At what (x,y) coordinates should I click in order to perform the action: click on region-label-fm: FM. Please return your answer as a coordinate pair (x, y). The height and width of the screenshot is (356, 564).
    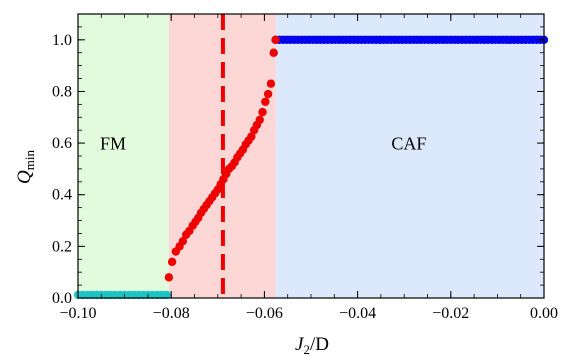
    Looking at the image, I should click on (113, 144).